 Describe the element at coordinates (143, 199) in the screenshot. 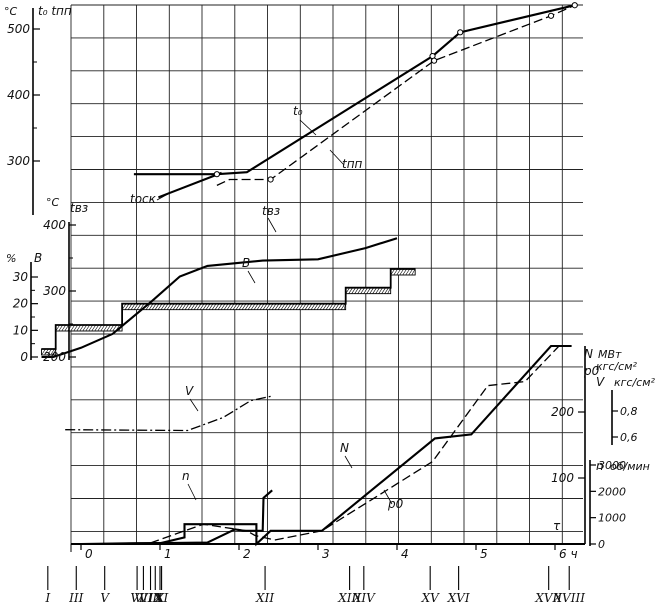

I see `series-annotation: tоск` at that location.